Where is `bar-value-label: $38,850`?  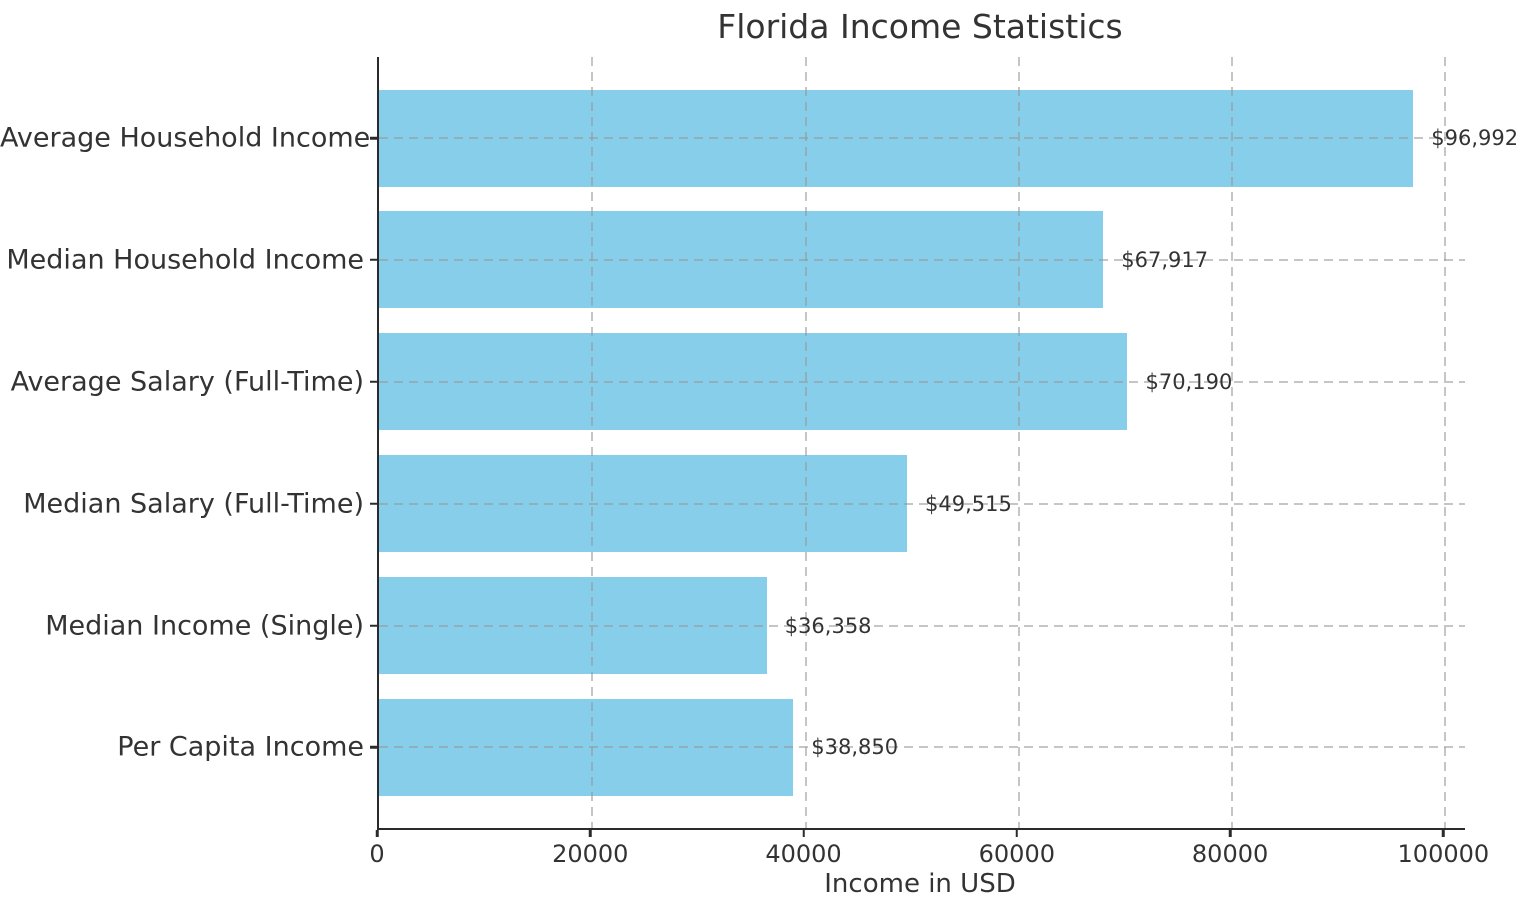 bar-value-label: $38,850 is located at coordinates (855, 747).